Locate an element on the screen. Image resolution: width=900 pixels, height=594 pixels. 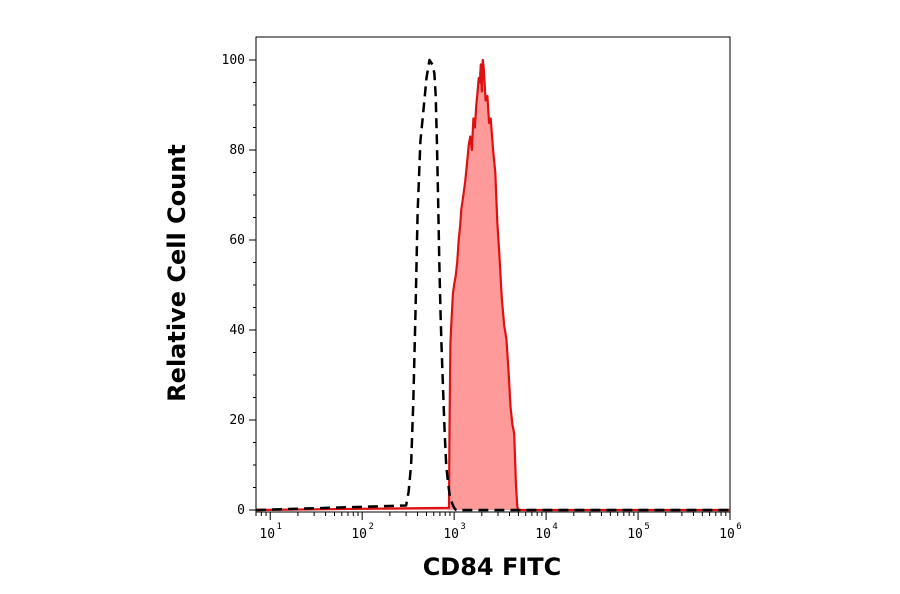
x-tick-exponent: 4 is located at coordinates (554, 527).